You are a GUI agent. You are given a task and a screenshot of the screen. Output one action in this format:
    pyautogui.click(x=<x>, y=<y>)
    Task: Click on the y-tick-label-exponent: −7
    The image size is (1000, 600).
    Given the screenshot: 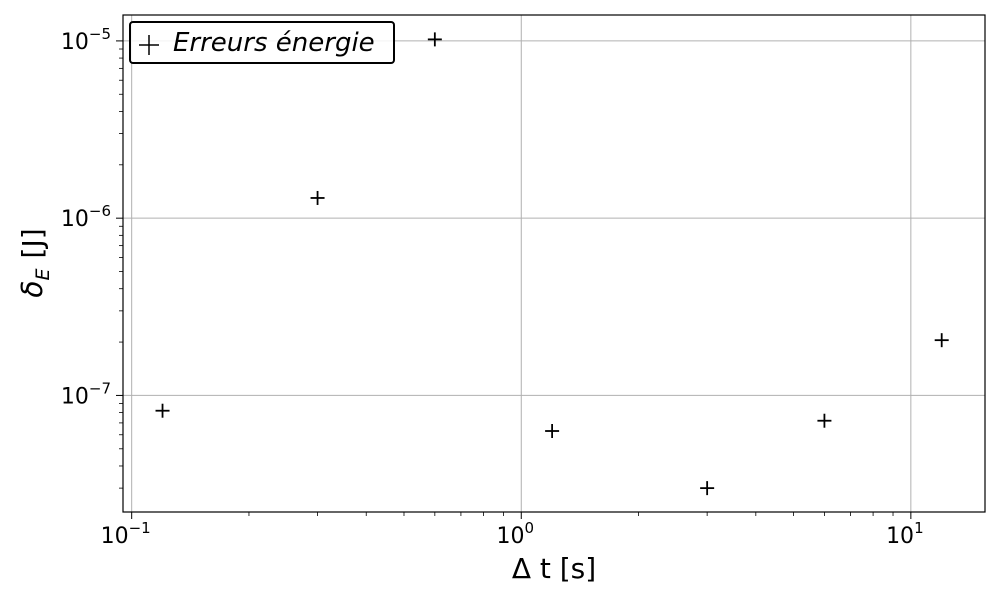 What is the action you would take?
    pyautogui.click(x=100, y=388)
    